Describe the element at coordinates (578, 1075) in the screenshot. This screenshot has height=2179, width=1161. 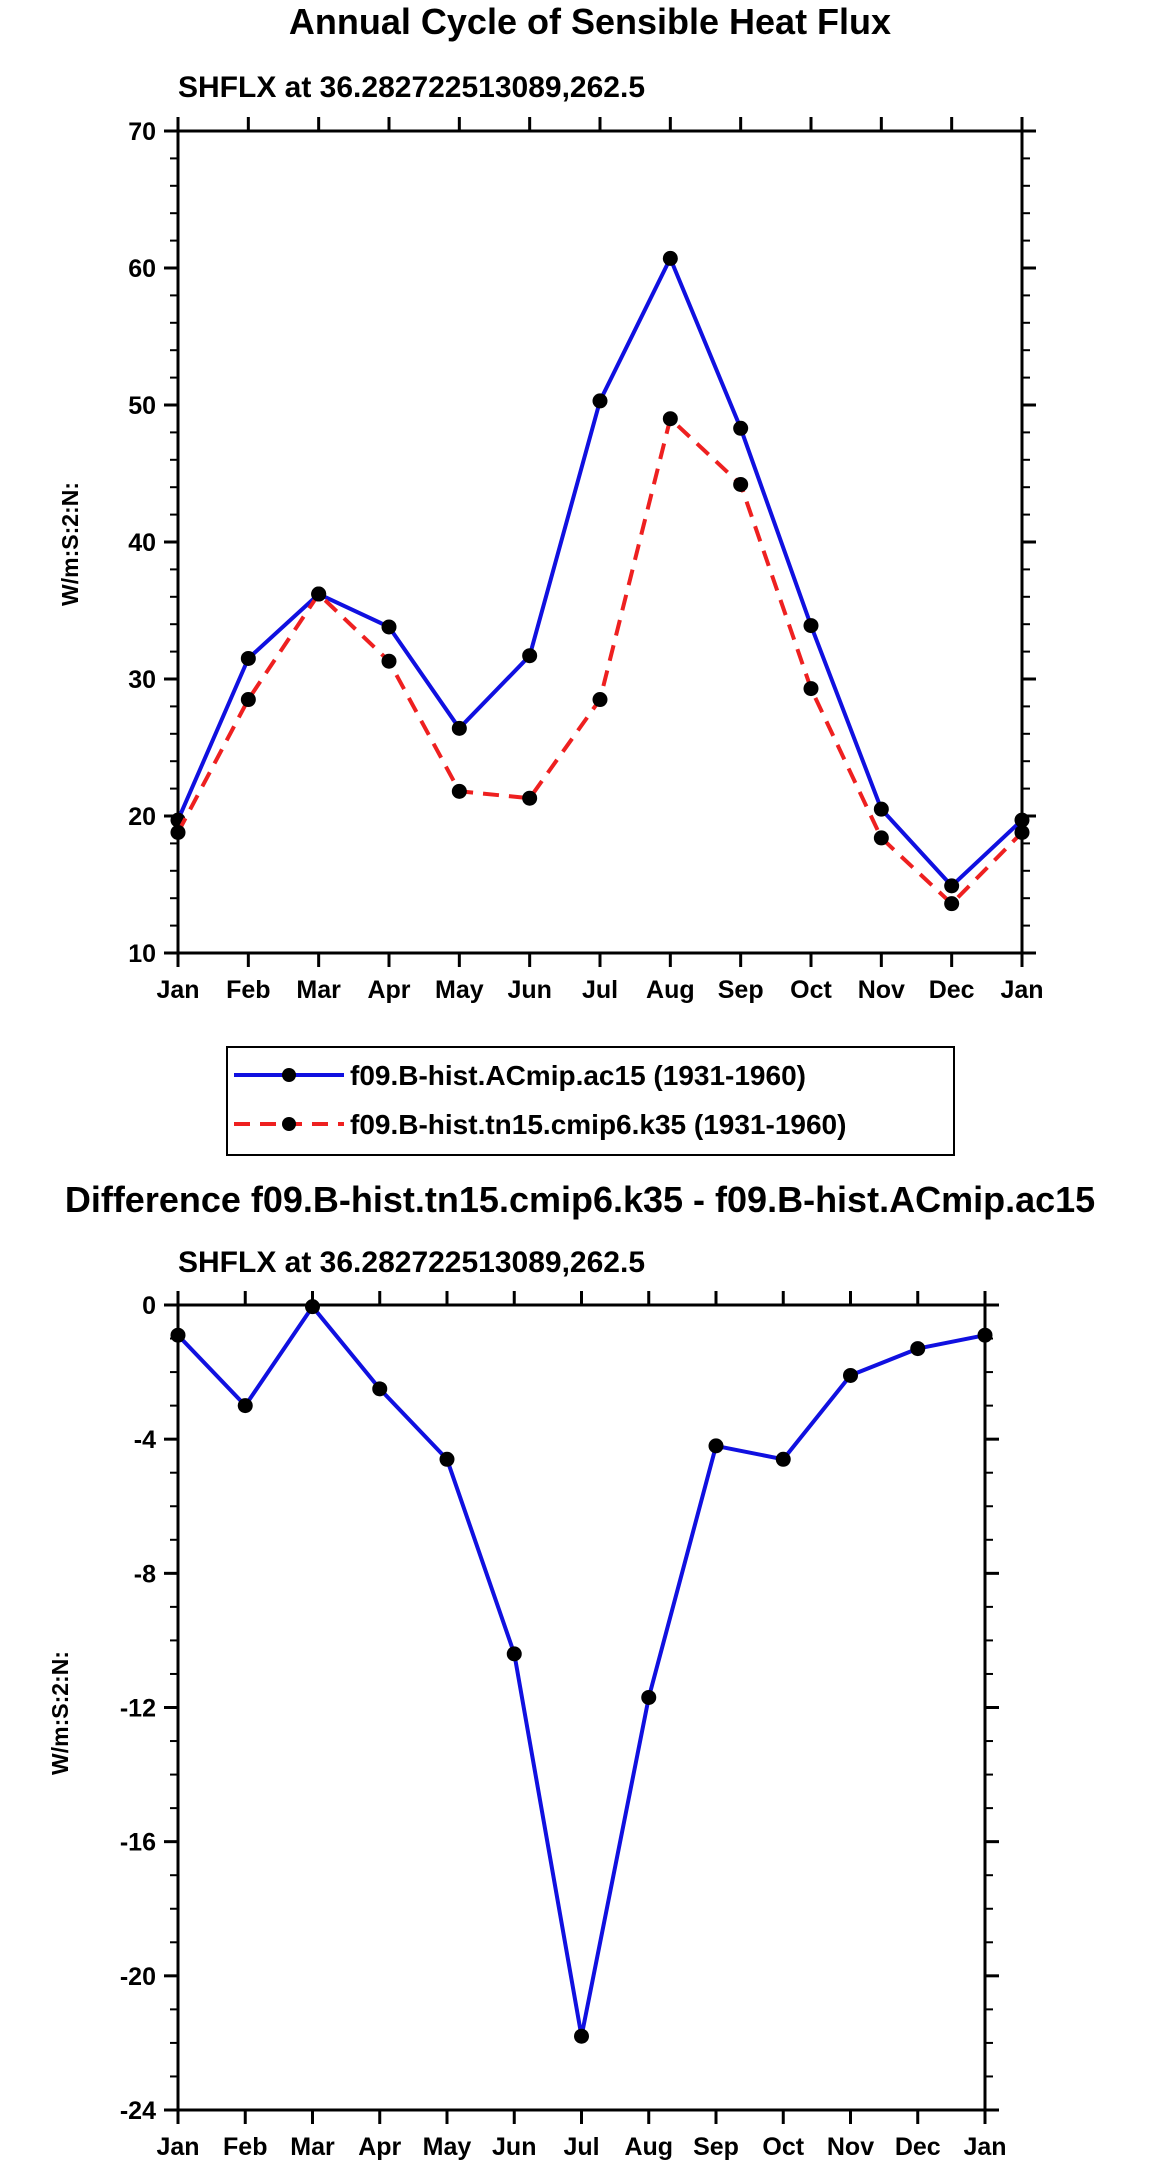
I see `legend-label-series-1: f09.B-hist.ACmip.ac15 (1931-1960)` at that location.